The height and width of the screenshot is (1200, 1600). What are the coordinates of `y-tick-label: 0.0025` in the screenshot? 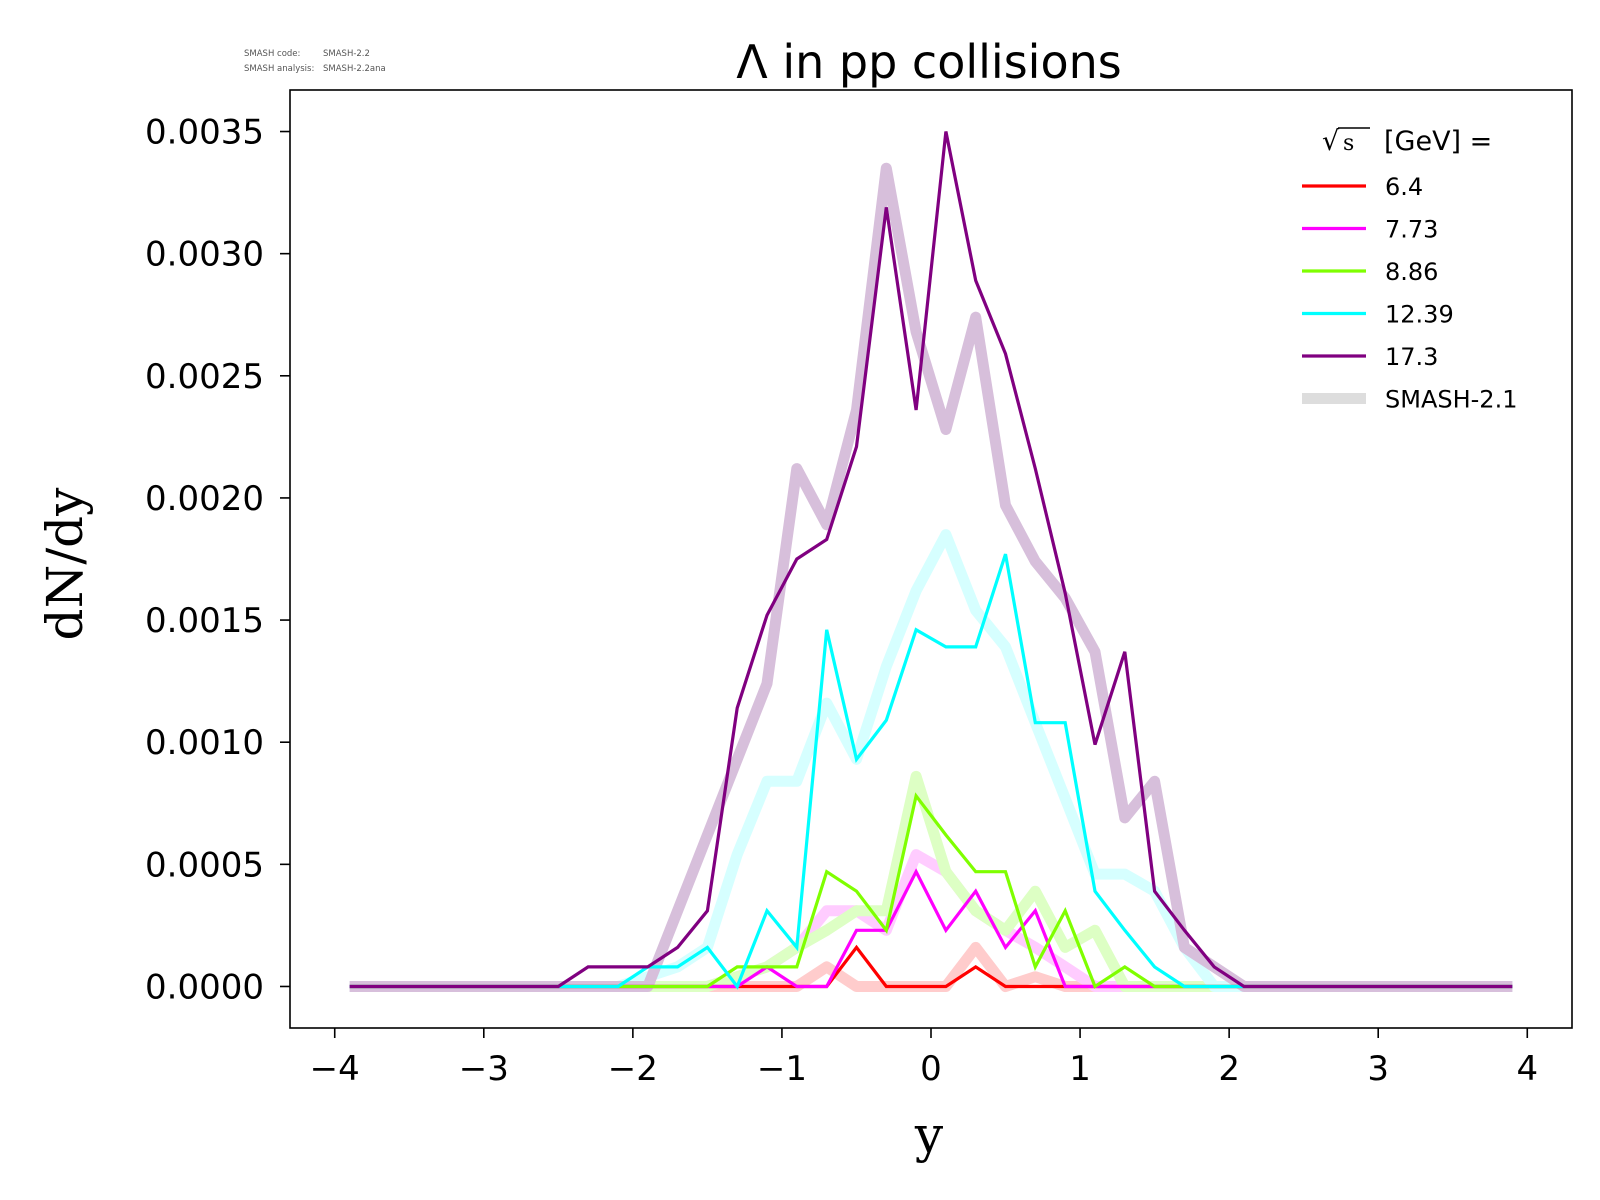 It's located at (204, 377).